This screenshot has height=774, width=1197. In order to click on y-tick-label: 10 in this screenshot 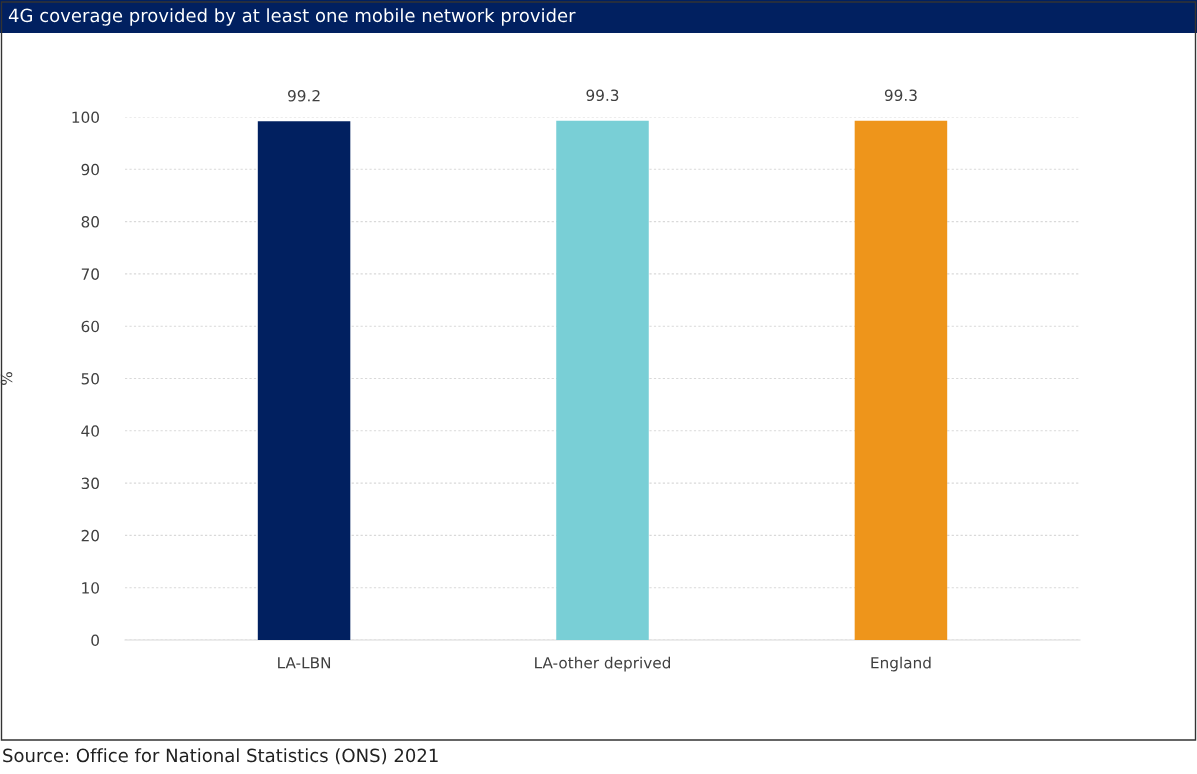, I will do `click(90, 588)`.